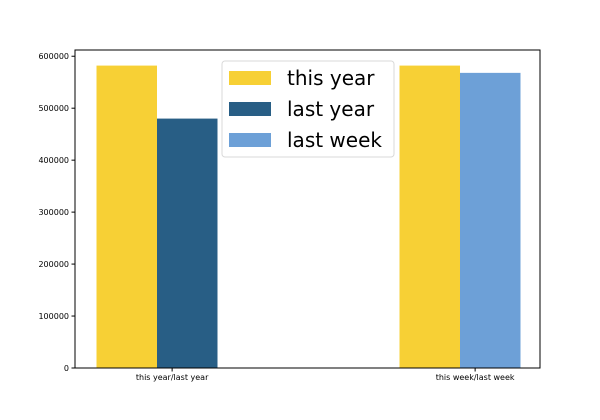  Describe the element at coordinates (334, 140) in the screenshot. I see `legend-label-last-week: last week` at that location.